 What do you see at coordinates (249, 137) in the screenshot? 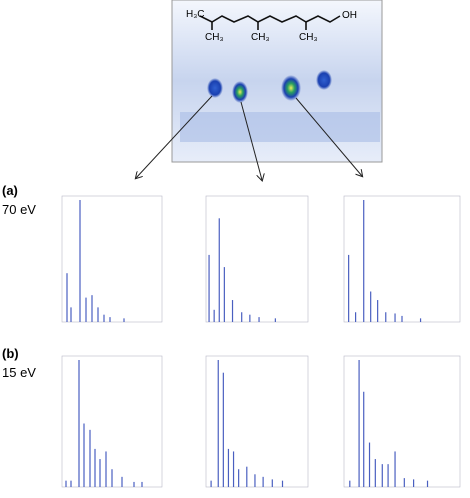
I see `arrows` at bounding box center [249, 137].